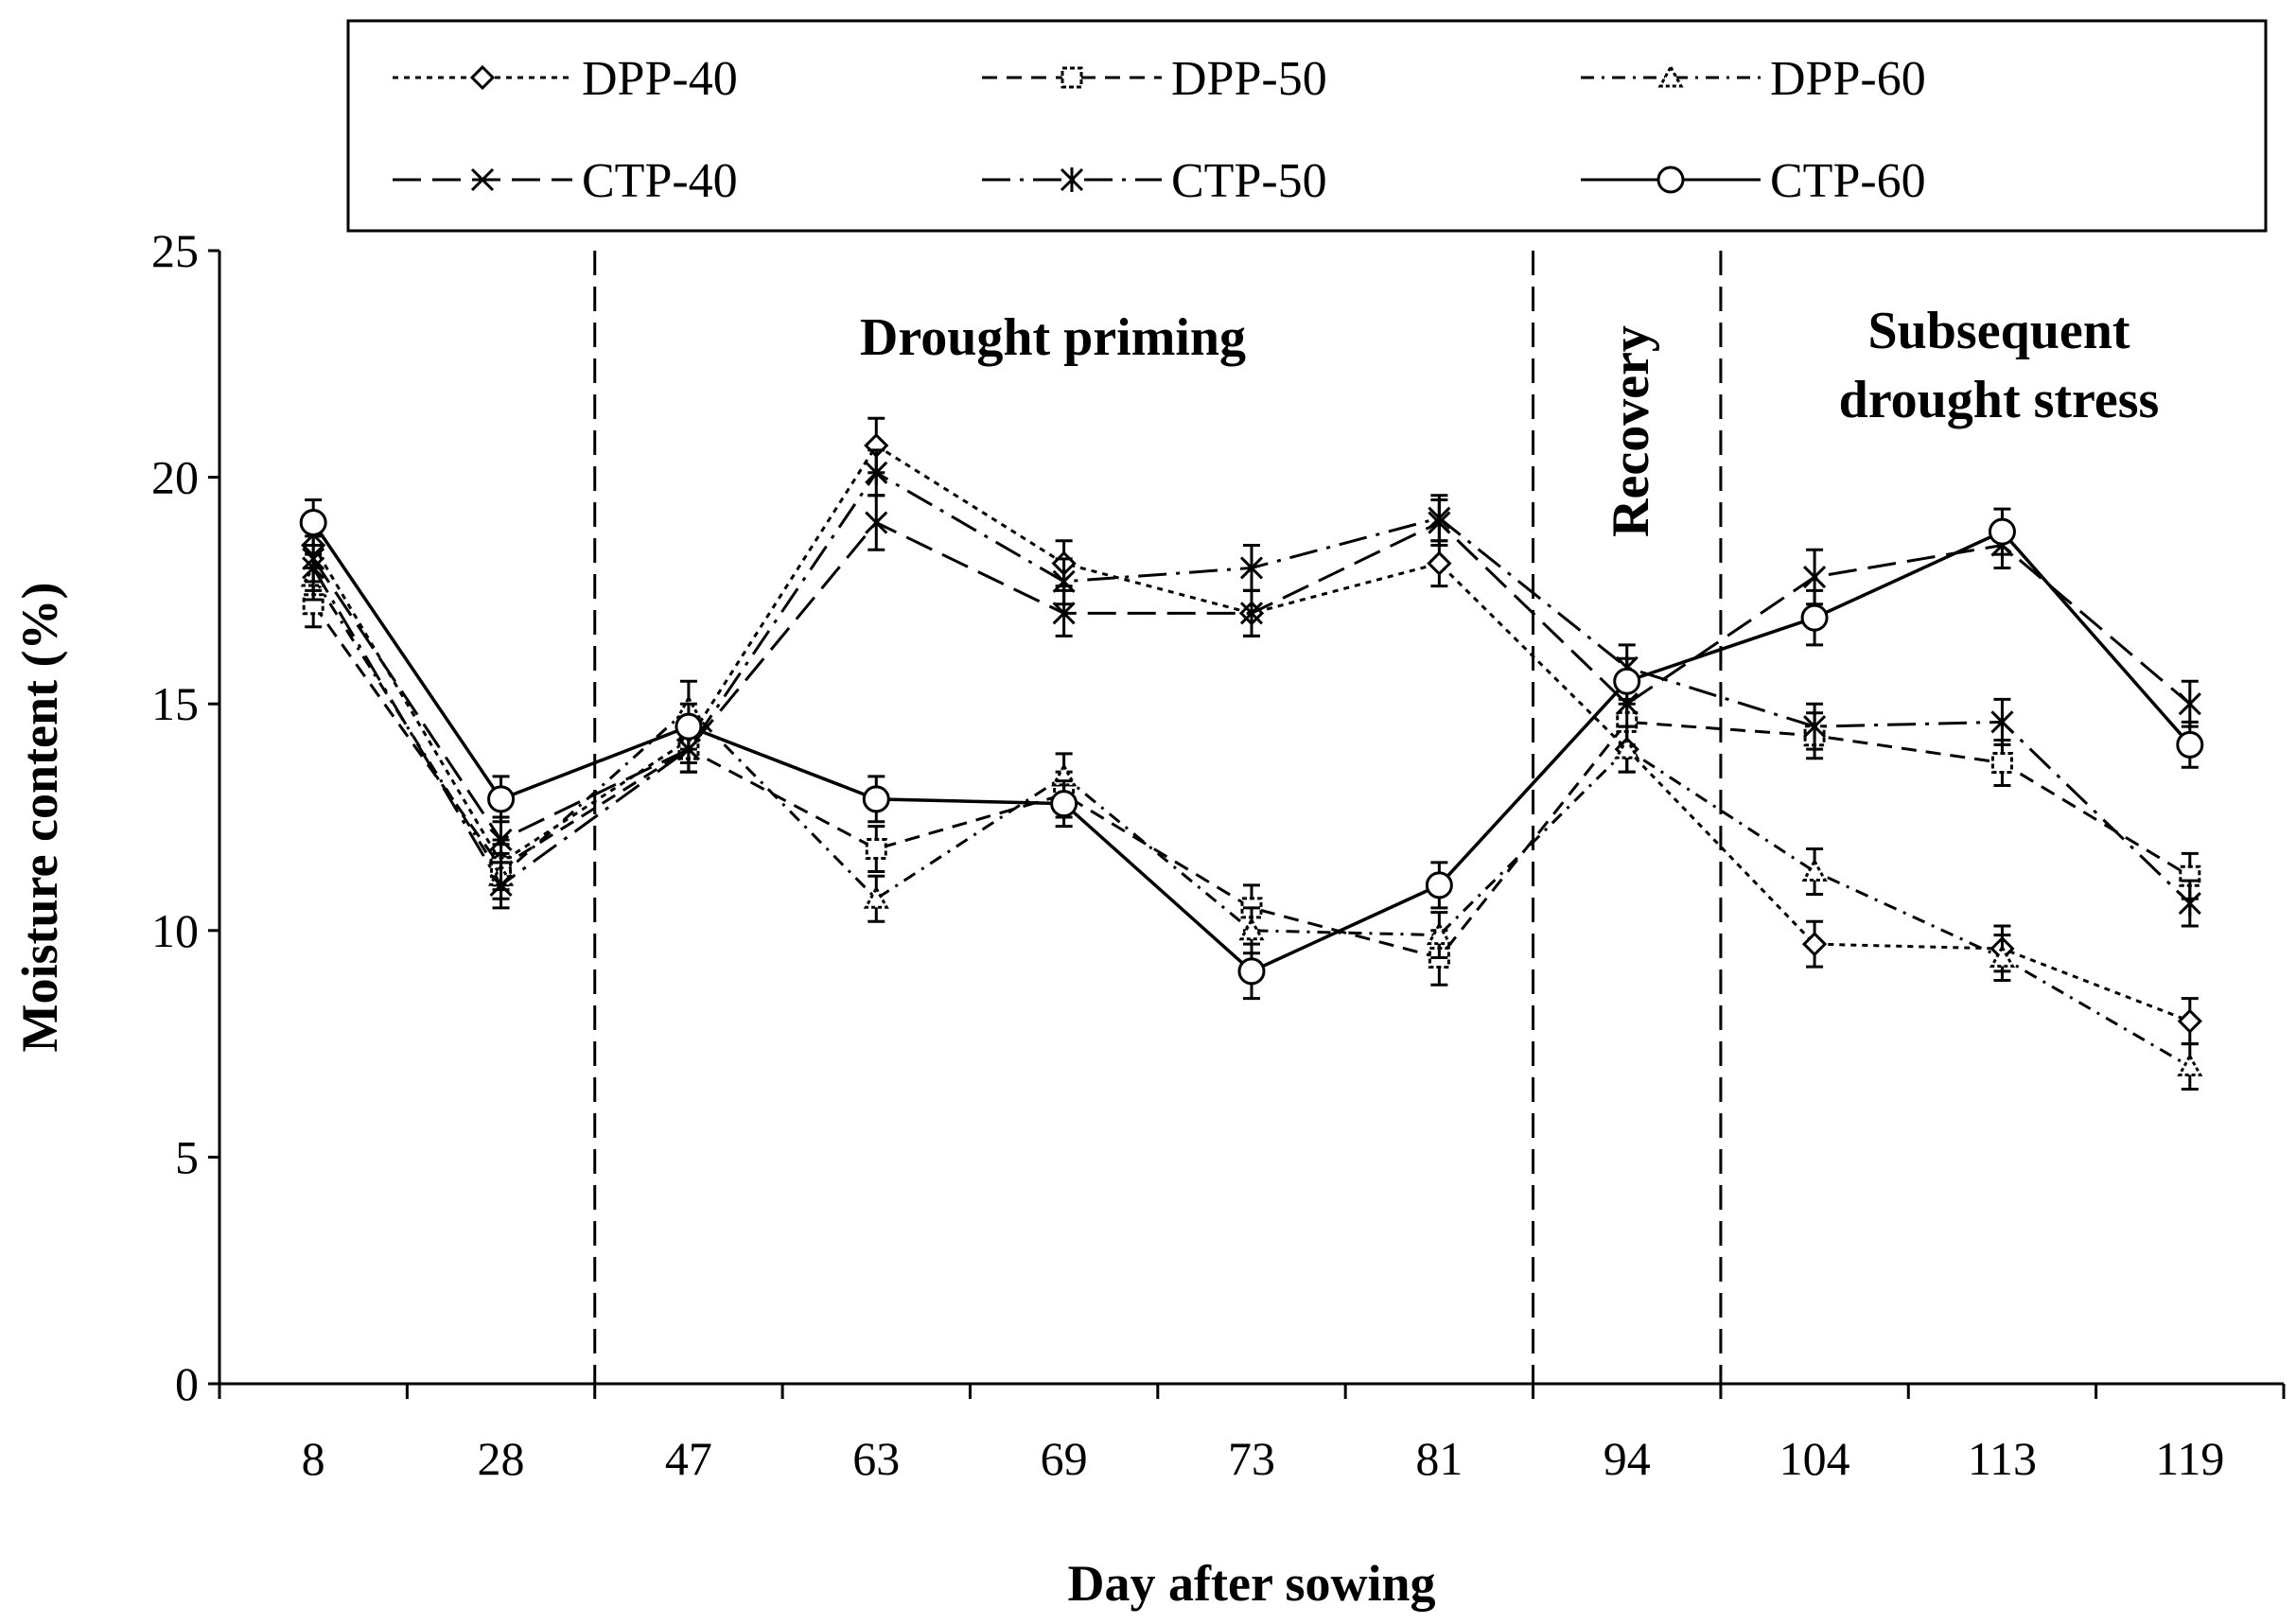 This screenshot has width=2296, height=1624. I want to click on x-tick-label: 94, so click(1628, 1459).